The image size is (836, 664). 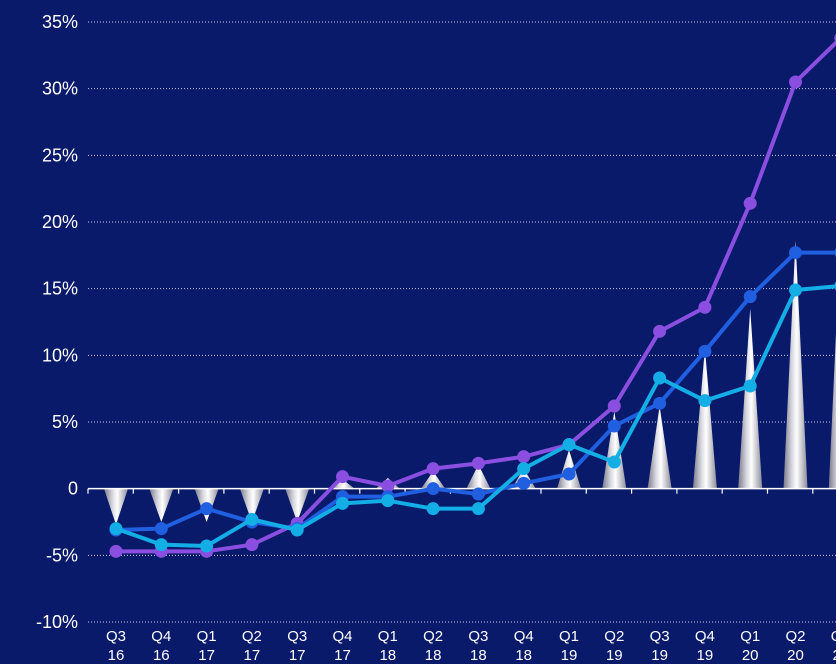 I want to click on x-axis, so click(x=461, y=490).